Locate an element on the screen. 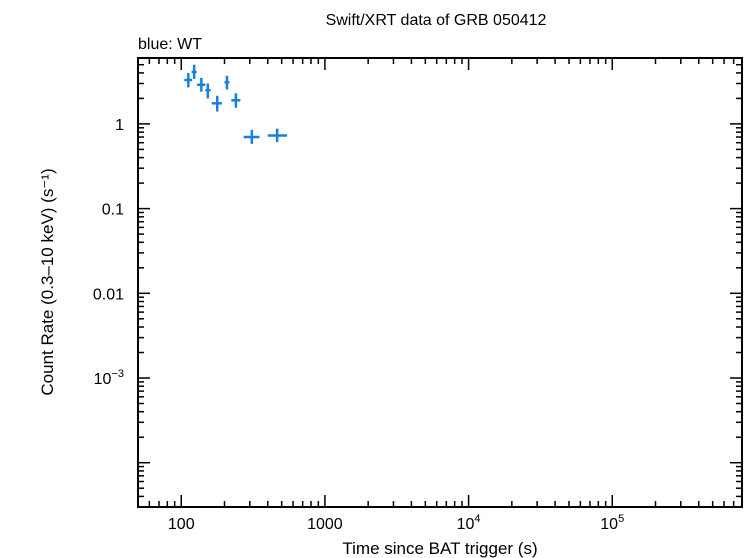  x-tick-label: 100 is located at coordinates (181, 524).